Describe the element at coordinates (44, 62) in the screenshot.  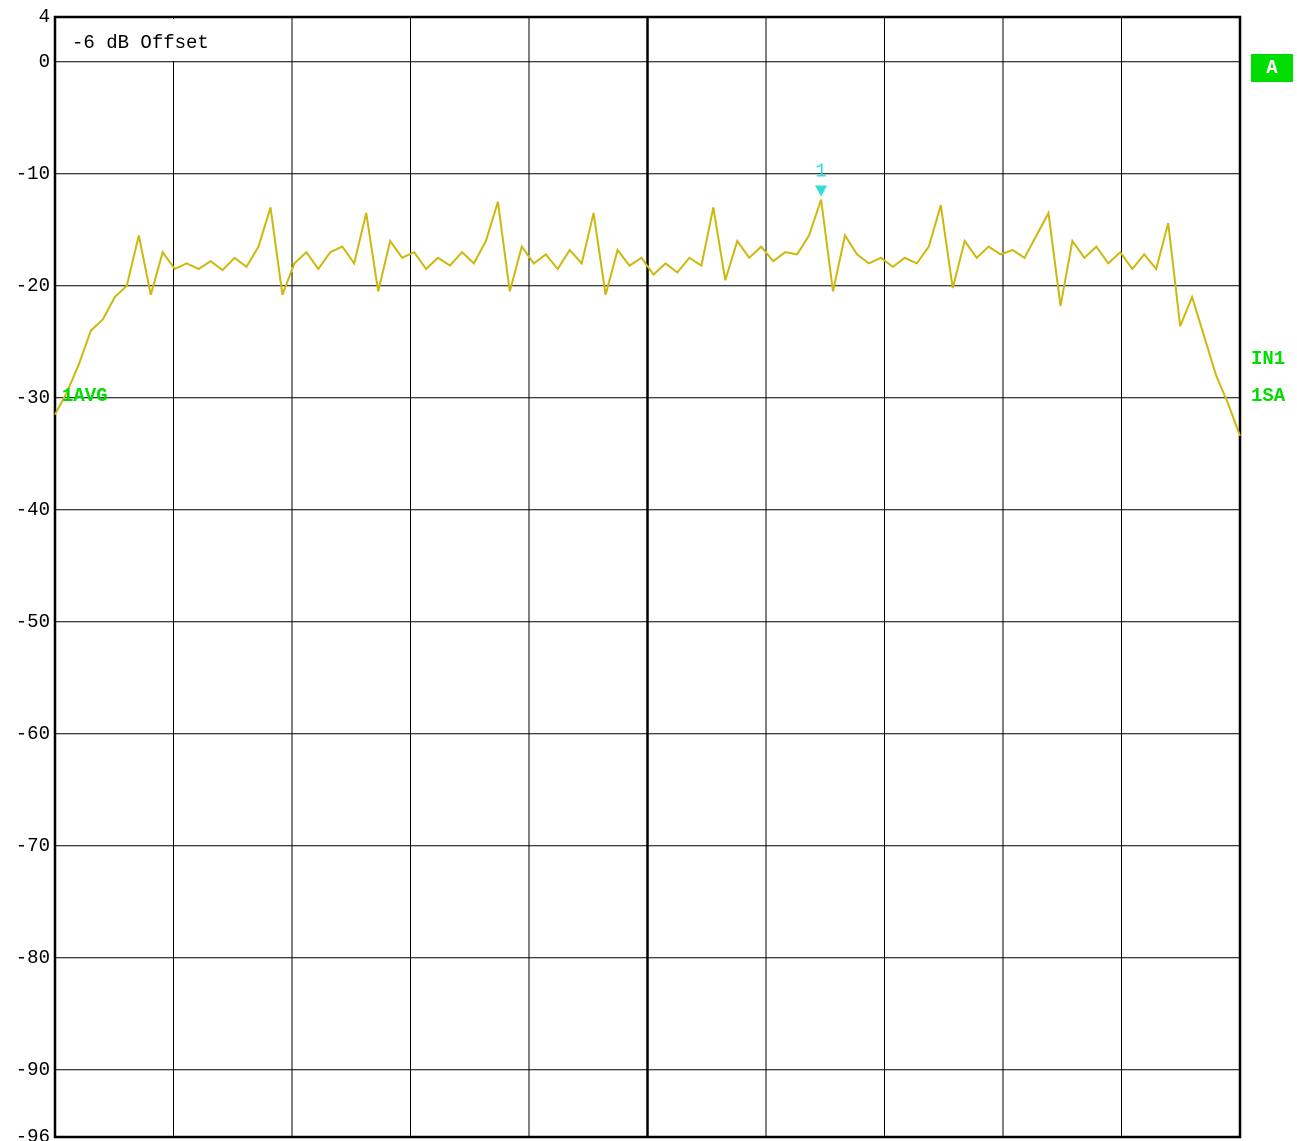
I see `y-tick-label: 0` at that location.